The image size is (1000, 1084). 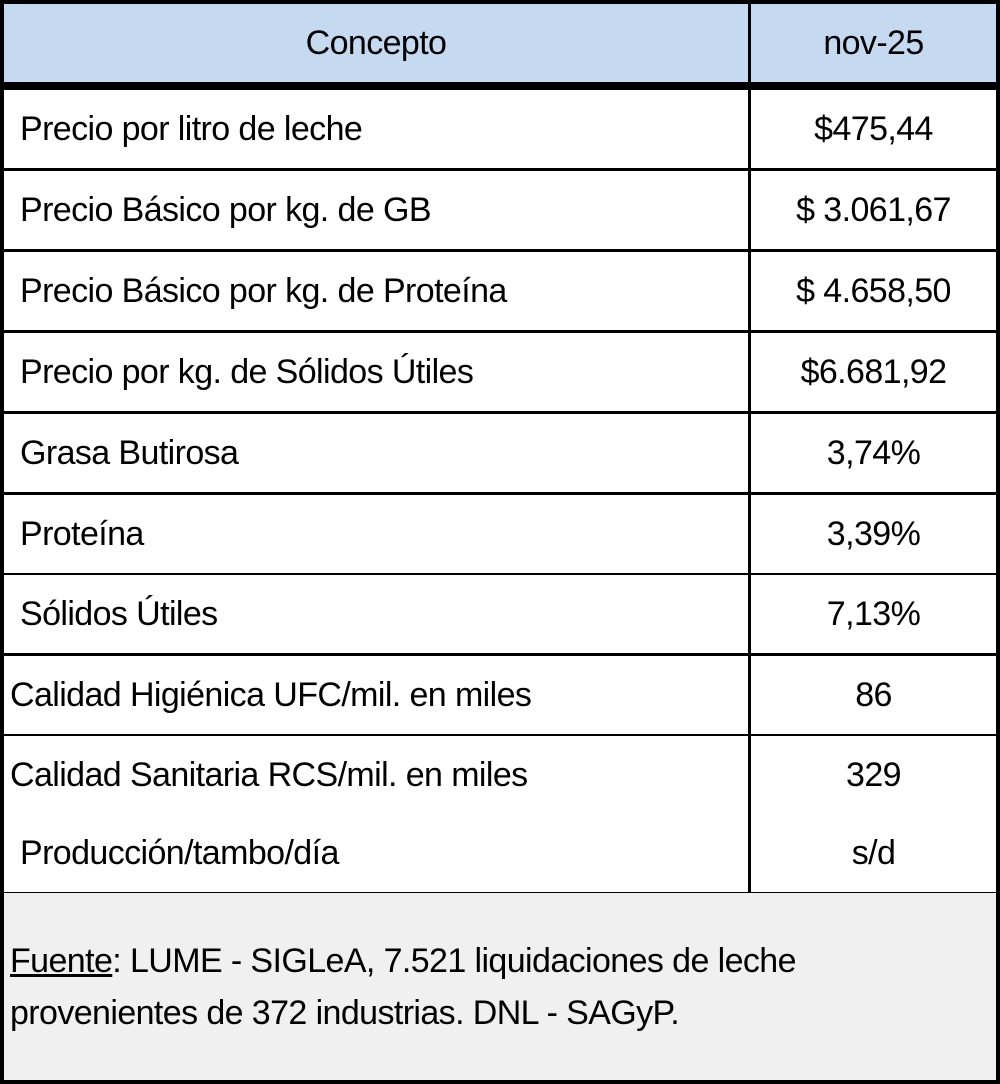 I want to click on table-row: Precio por litro de leche $475,44, so click(x=500, y=130).